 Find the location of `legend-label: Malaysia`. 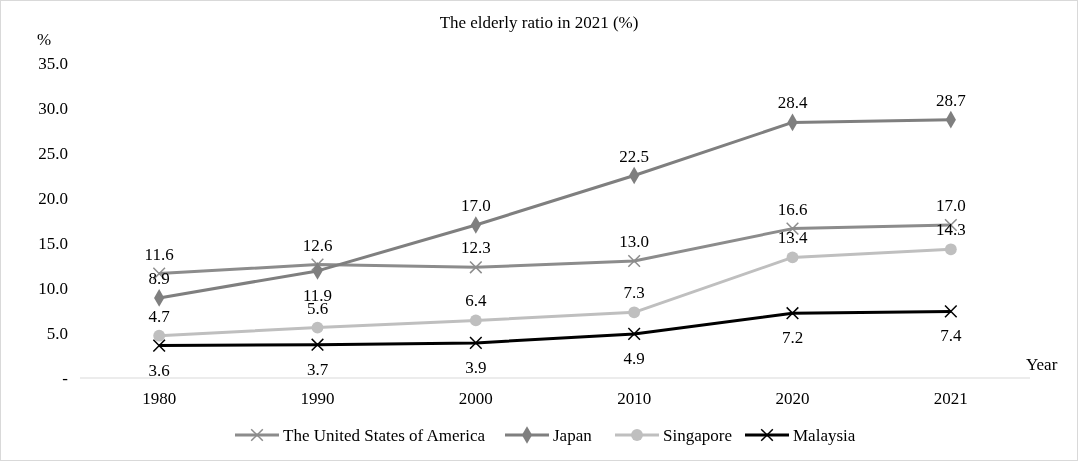

legend-label: Malaysia is located at coordinates (824, 435).